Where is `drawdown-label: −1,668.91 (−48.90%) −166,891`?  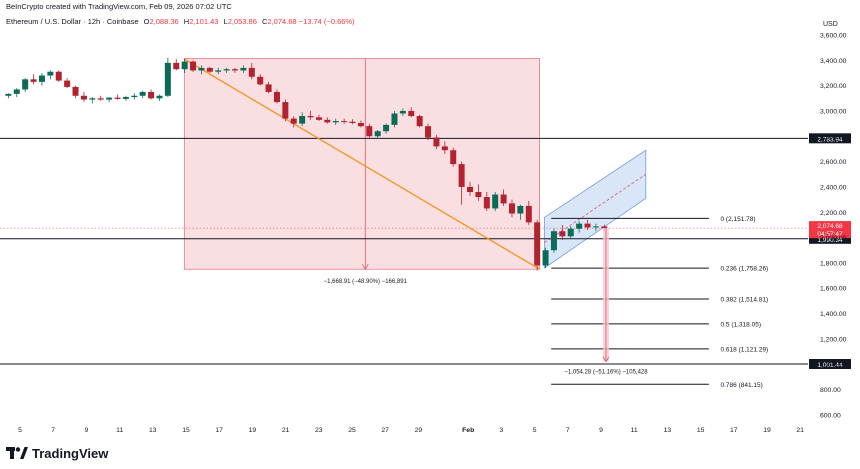
drawdown-label: −1,668.91 (−48.90%) −166,891 is located at coordinates (366, 282).